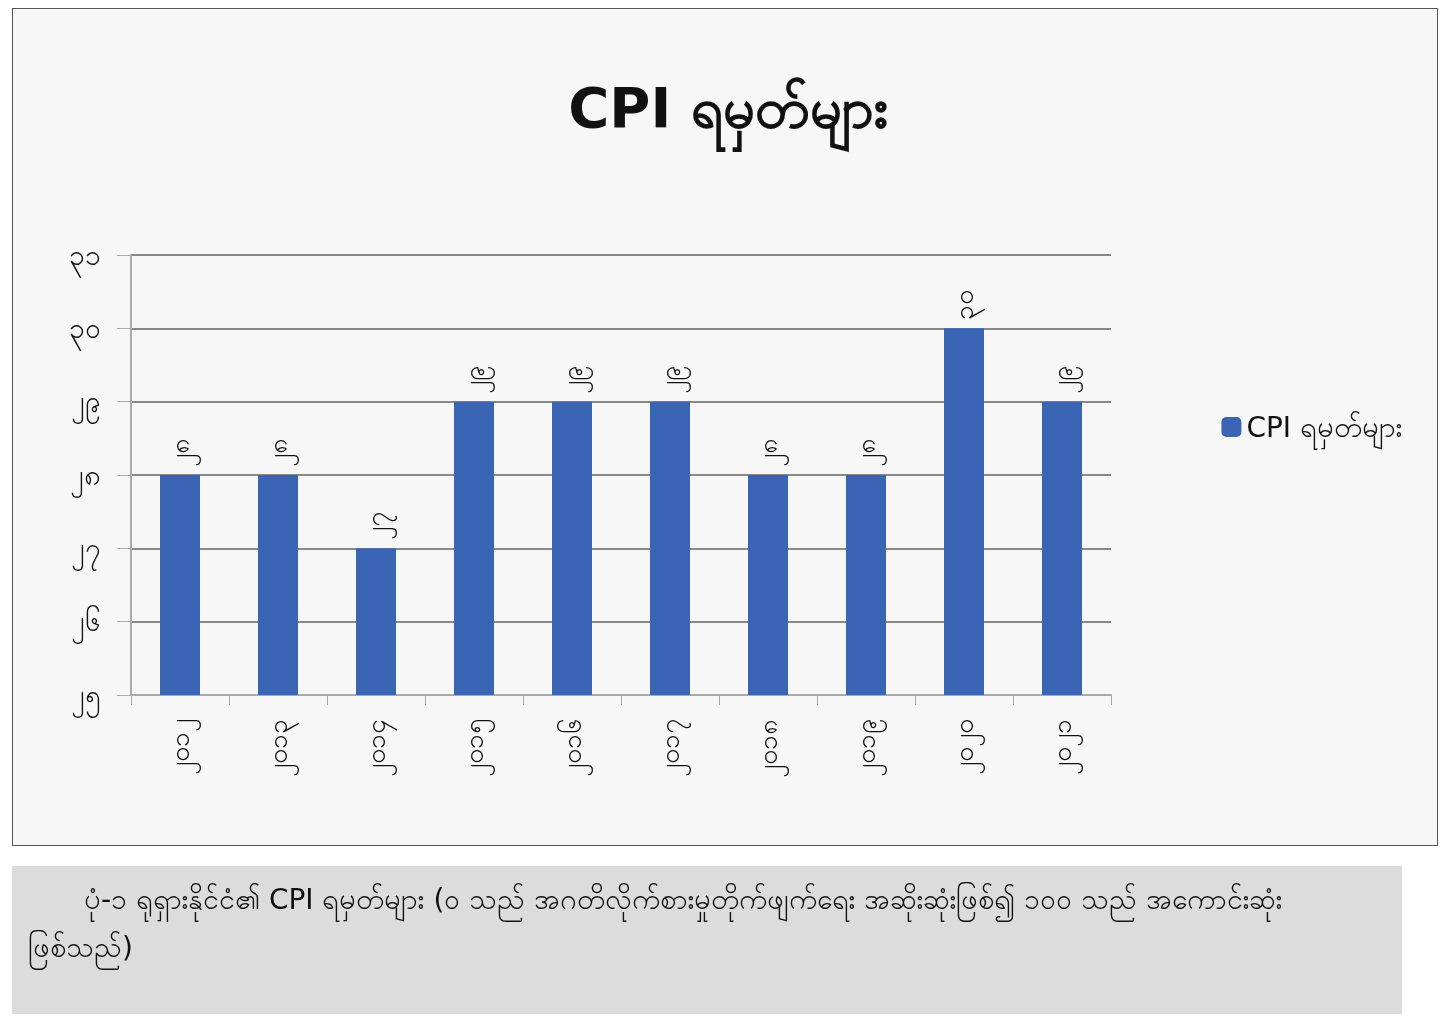 The width and height of the screenshot is (1456, 1022). Describe the element at coordinates (379, 748) in the screenshot. I see `x-tick-label: ၂၀၁၄` at that location.